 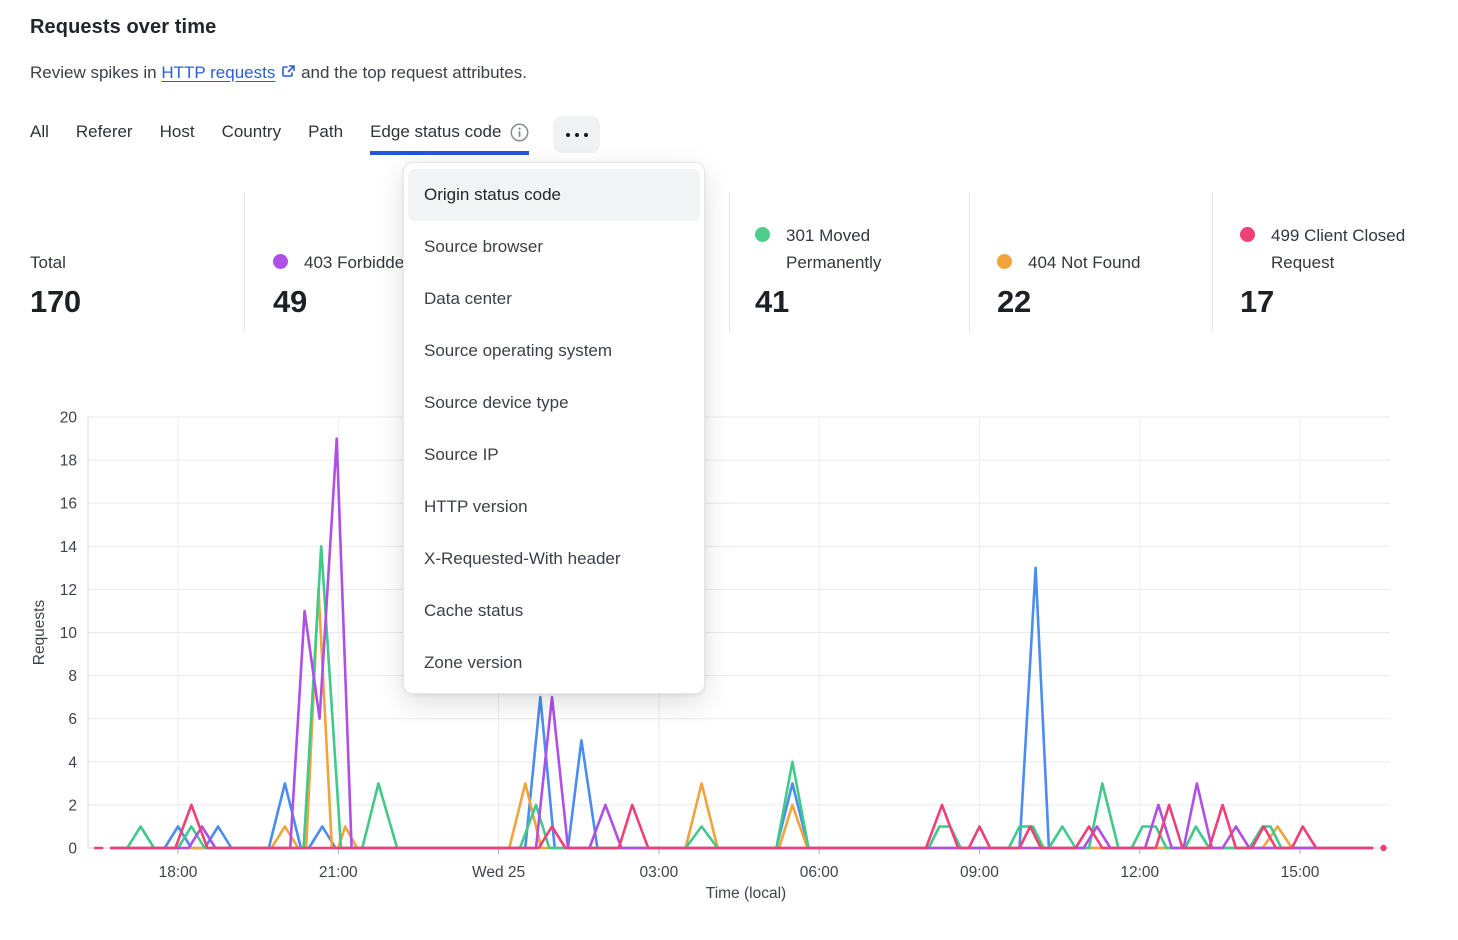 I want to click on x-tick-label: 12:00, so click(x=1139, y=872).